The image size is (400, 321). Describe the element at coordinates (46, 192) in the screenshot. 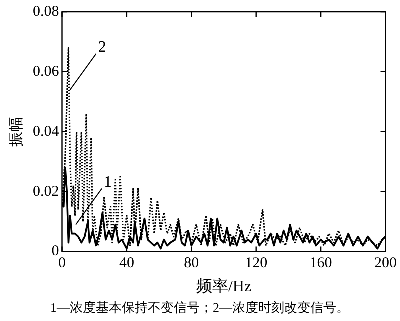

I see `y-tick-label: 0.02` at that location.